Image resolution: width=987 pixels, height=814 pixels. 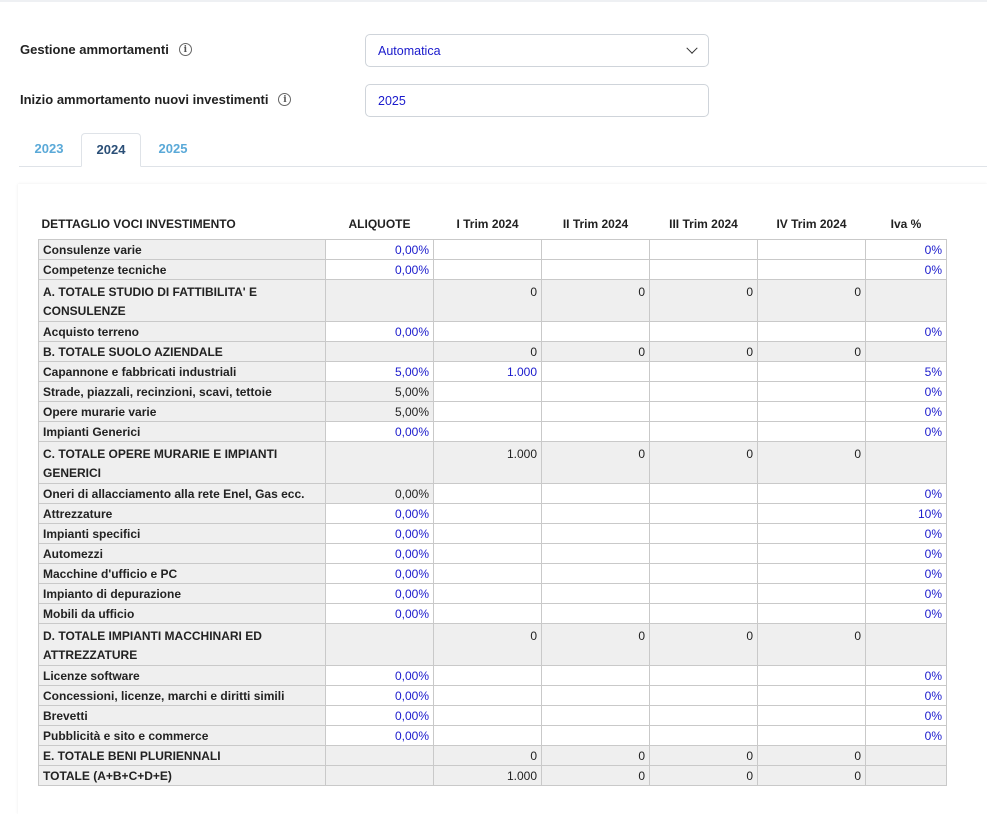 I want to click on inizio-input: 2025, so click(x=537, y=100).